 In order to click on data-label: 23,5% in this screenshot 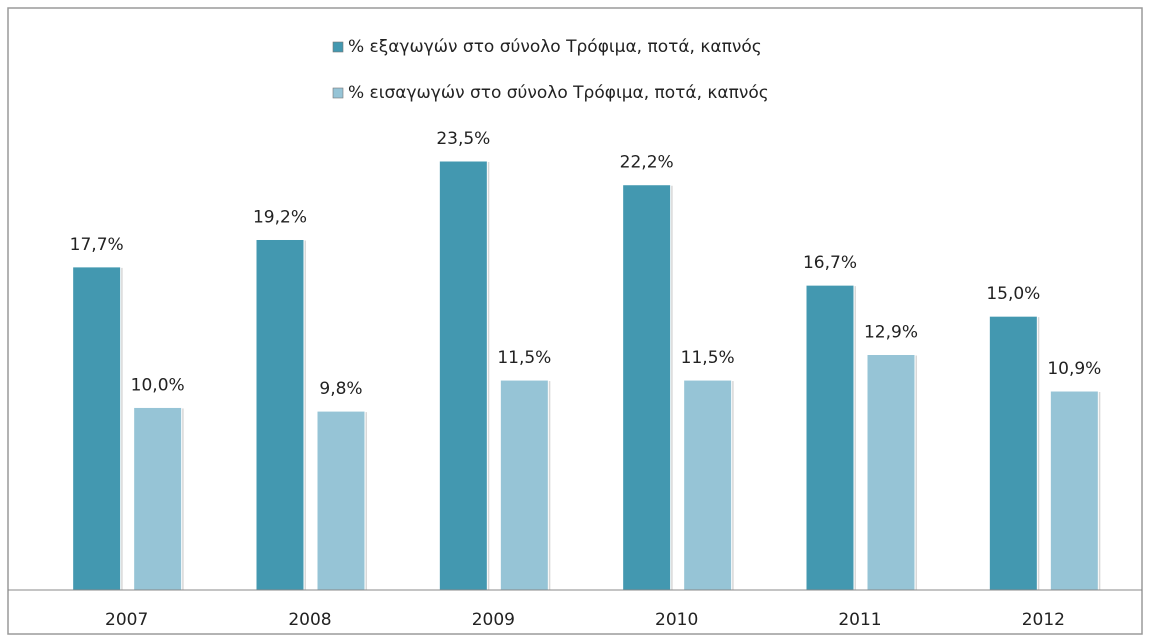, I will do `click(463, 139)`.